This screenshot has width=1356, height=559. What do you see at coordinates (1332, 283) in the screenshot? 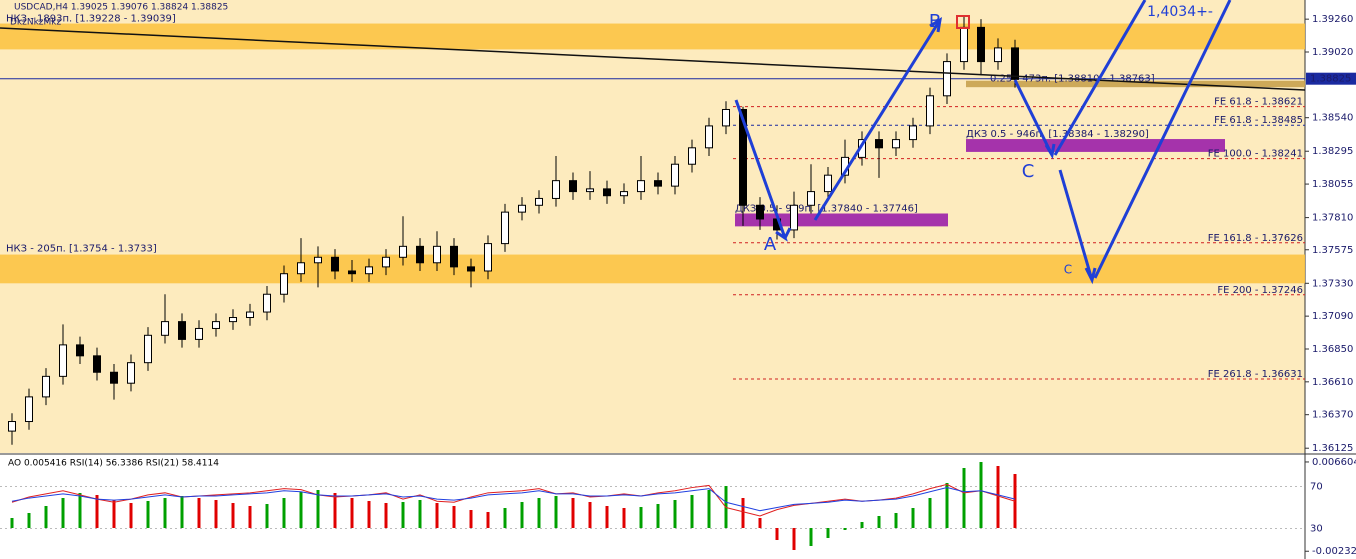
I see `y-tick-label: 1.37330` at bounding box center [1332, 283].